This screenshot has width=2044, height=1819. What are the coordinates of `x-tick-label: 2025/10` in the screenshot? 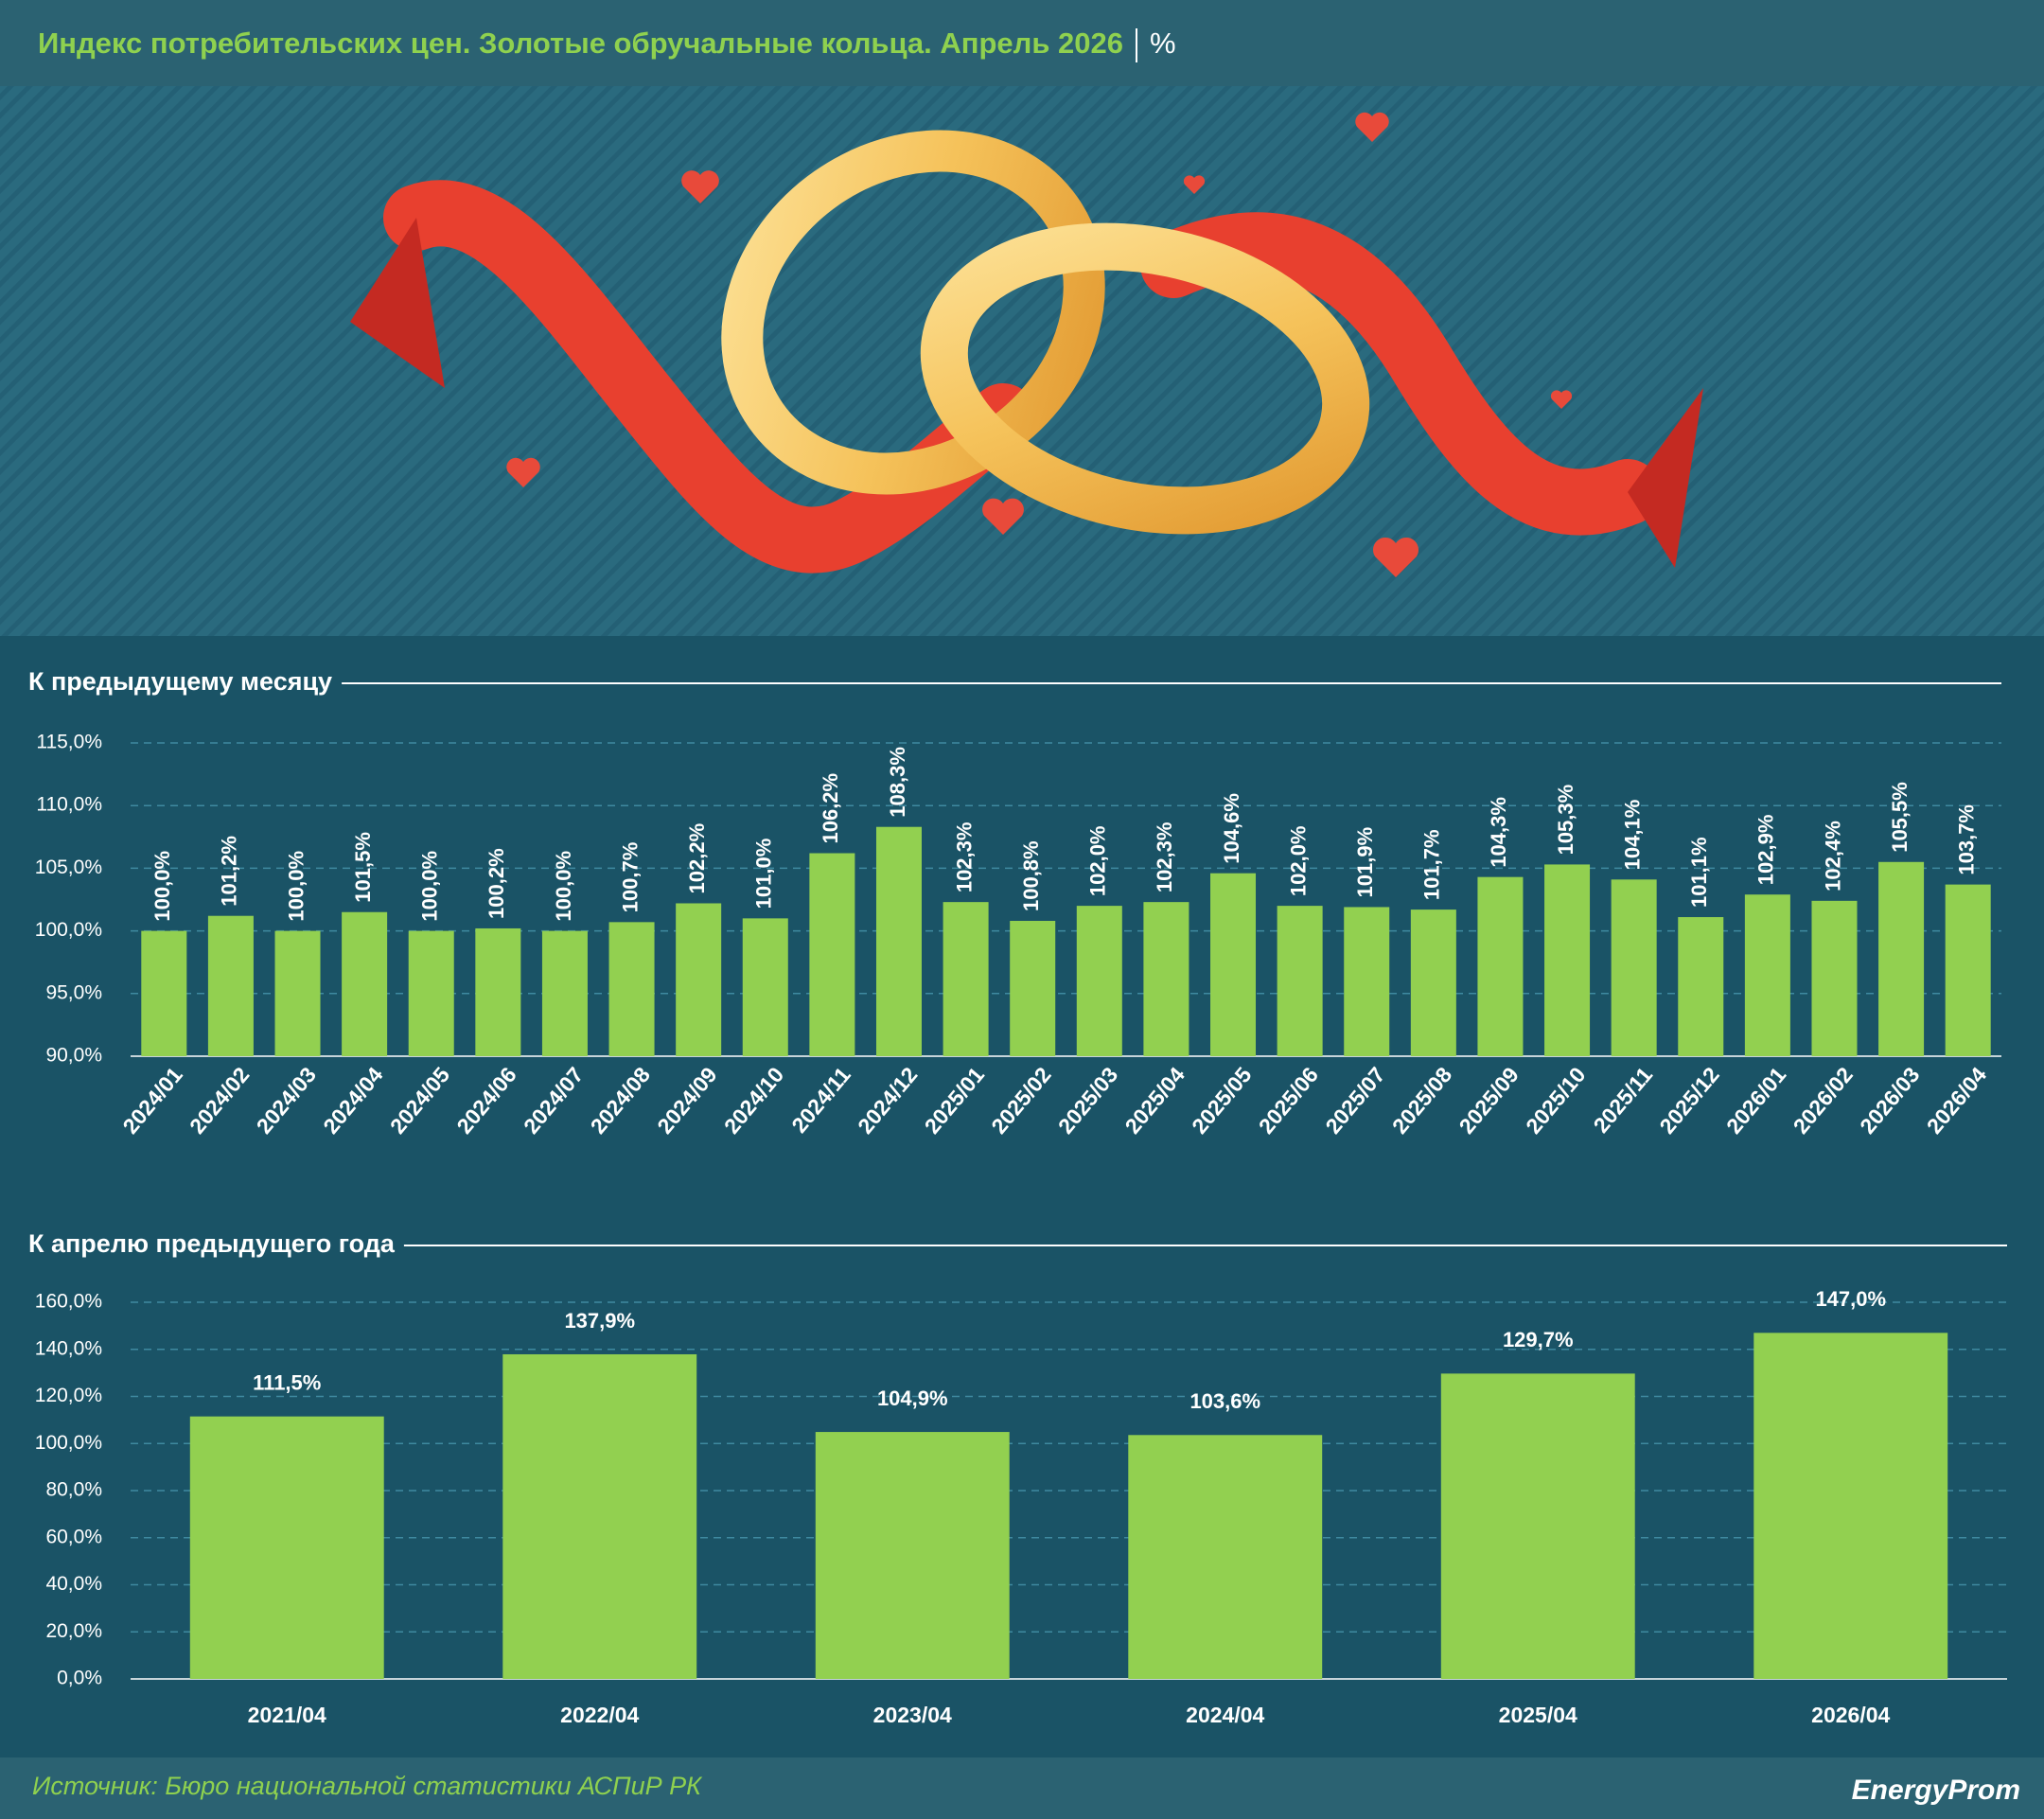 It's located at (1555, 1100).